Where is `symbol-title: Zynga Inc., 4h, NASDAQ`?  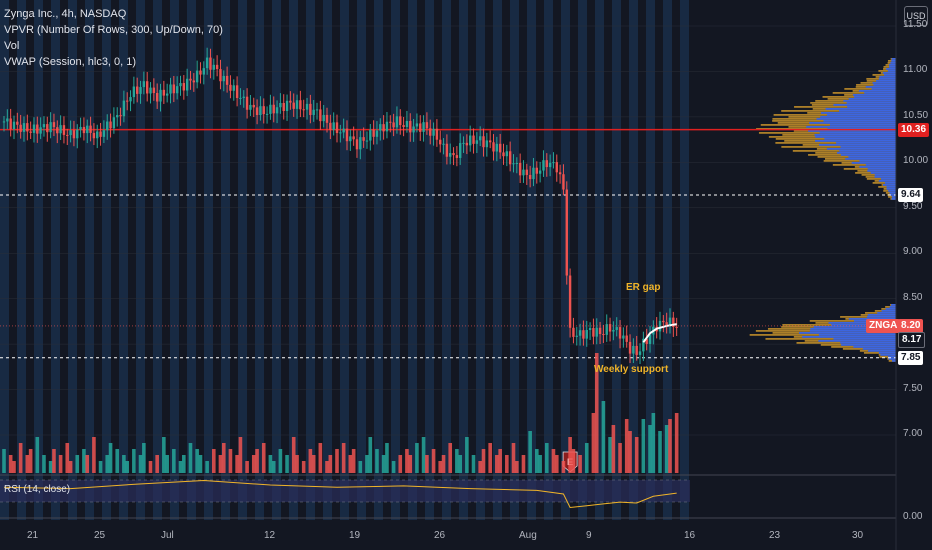
symbol-title: Zynga Inc., 4h, NASDAQ is located at coordinates (65, 14).